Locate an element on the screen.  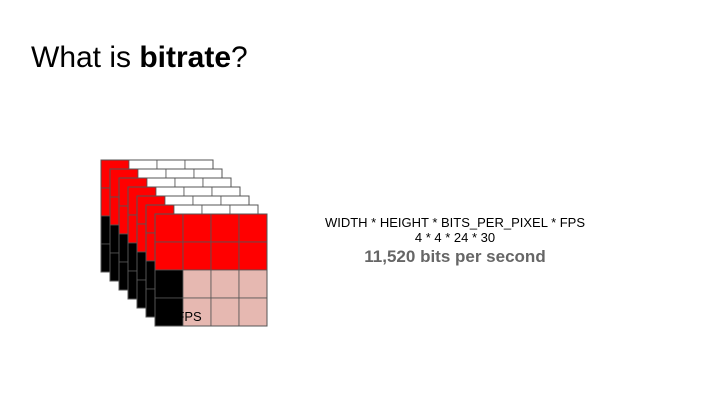
formula-result: 11,520 bits per second is located at coordinates (455, 256).